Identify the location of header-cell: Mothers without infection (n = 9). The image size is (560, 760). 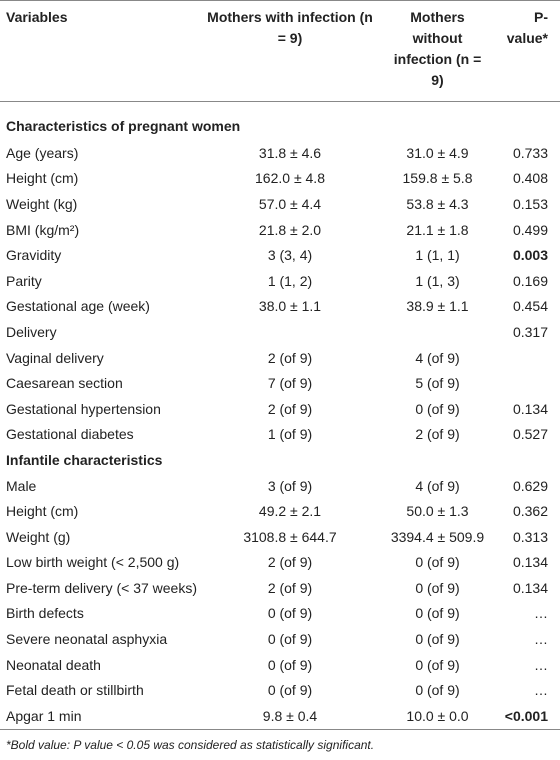
(437, 48).